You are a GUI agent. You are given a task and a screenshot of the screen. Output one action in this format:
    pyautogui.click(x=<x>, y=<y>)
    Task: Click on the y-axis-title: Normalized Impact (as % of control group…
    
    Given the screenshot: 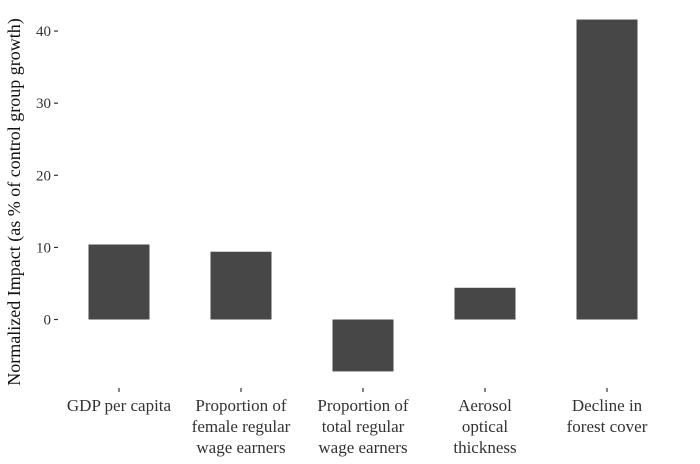 What is the action you would take?
    pyautogui.click(x=14, y=201)
    